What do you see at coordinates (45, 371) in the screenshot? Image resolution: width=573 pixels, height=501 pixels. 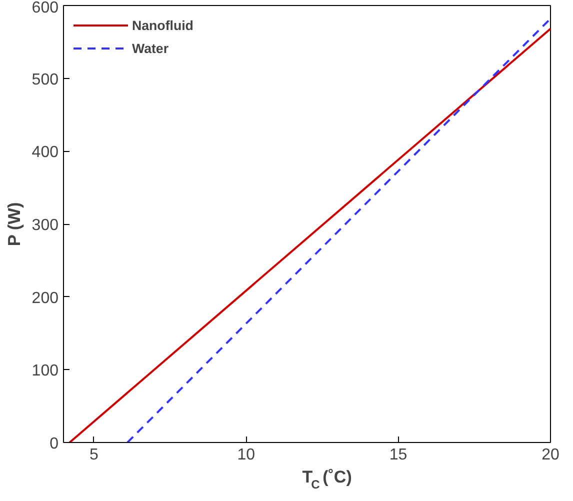 I see `y-tick-label: 100` at bounding box center [45, 371].